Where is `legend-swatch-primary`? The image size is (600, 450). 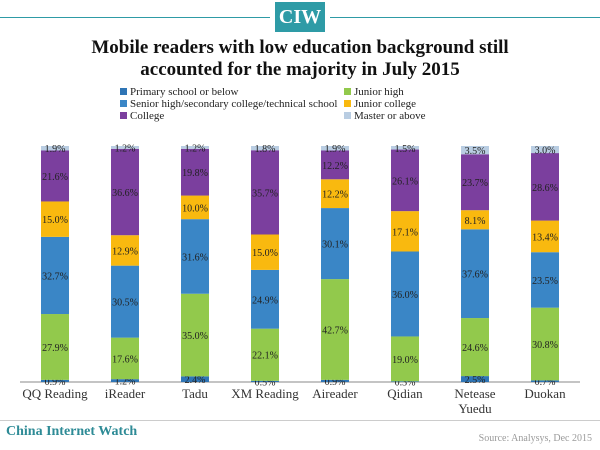
legend-swatch-primary is located at coordinates (123, 91).